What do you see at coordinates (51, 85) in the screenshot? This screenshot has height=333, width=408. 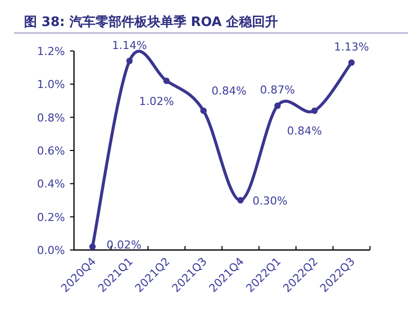 I see `y-tick-label: 1.0%` at bounding box center [51, 85].